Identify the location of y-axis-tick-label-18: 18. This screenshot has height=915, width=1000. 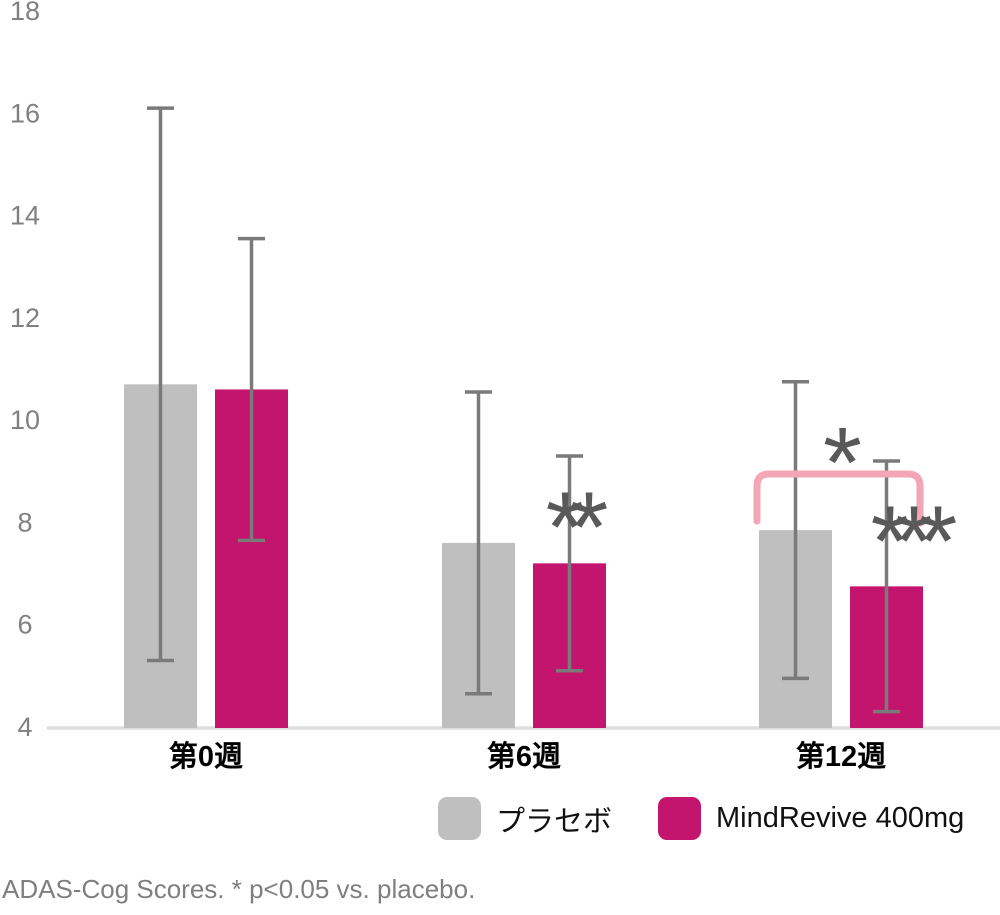
(25, 13).